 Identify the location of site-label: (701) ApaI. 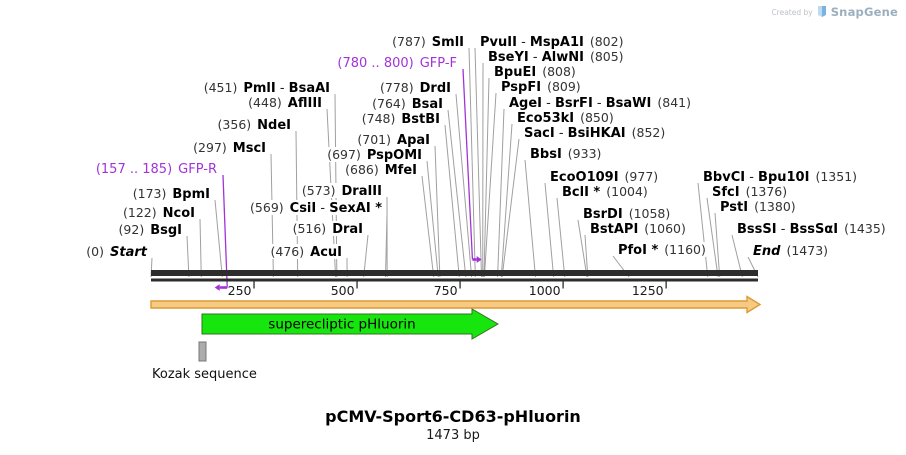
(393, 140).